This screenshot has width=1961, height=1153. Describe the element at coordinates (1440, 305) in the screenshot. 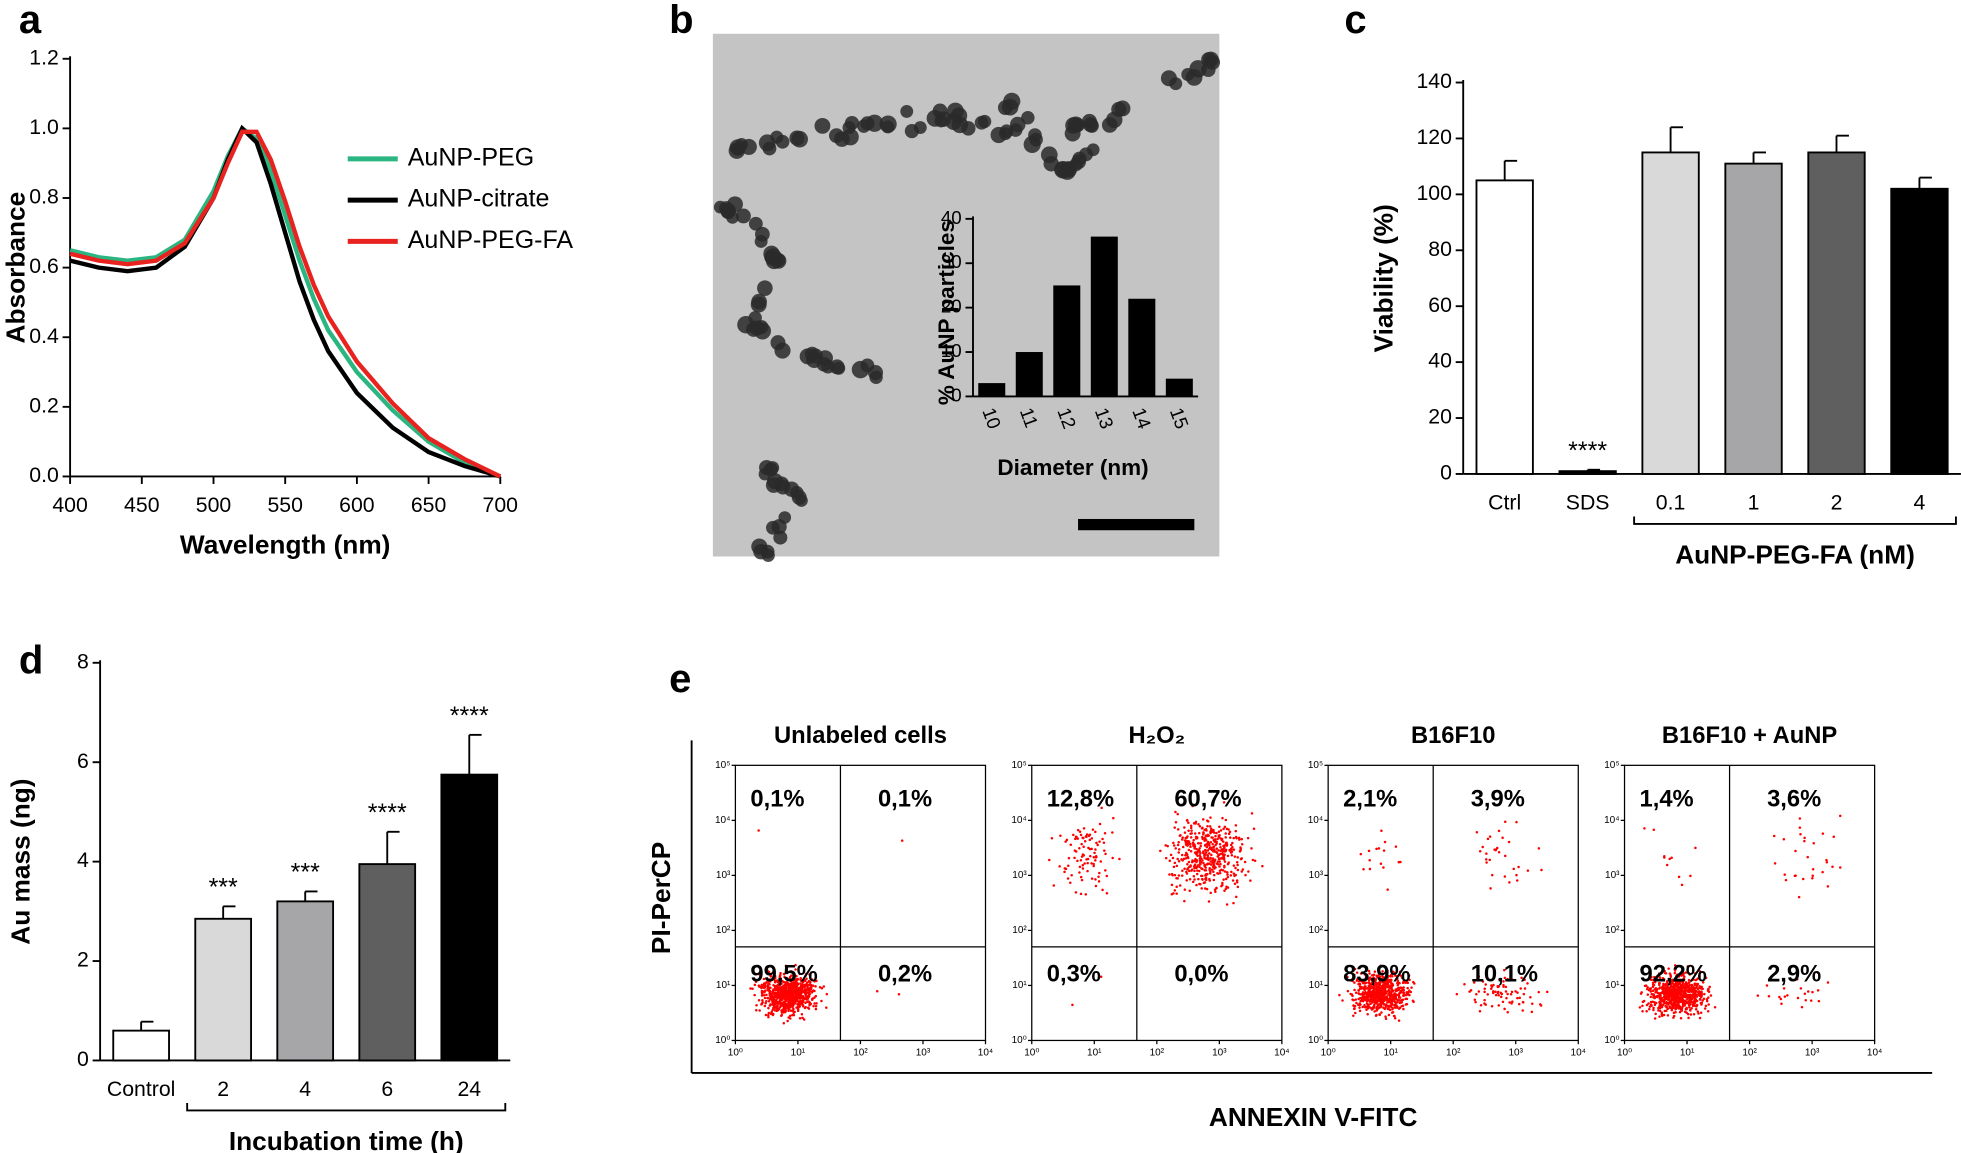

I see `y-tick-label: 60` at that location.